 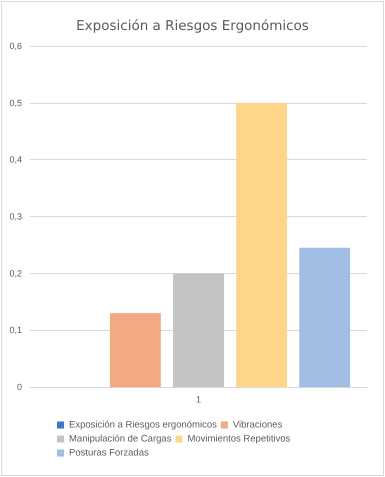 I want to click on legend-label: Posturas Forzadas, so click(x=109, y=453).